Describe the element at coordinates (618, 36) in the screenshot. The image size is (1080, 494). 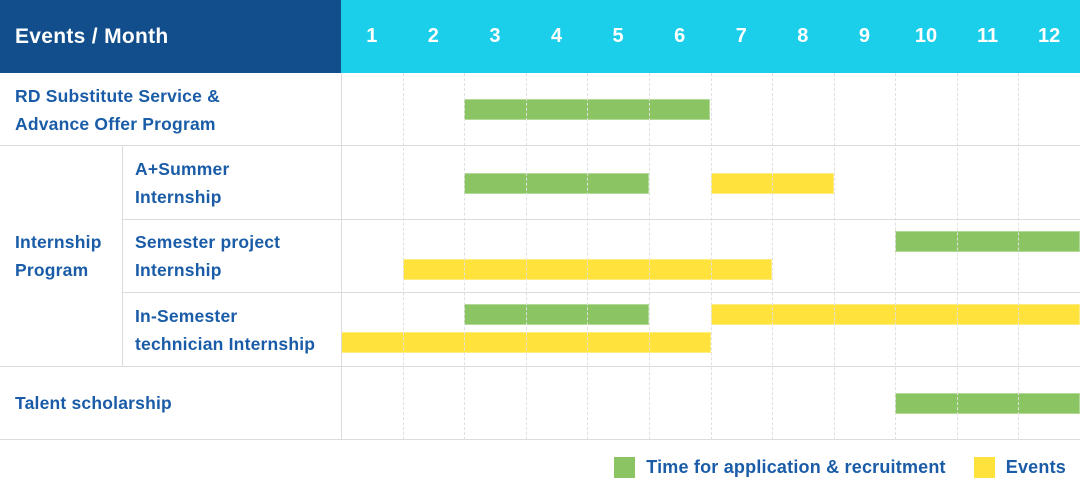
I see `month-label: 5` at that location.